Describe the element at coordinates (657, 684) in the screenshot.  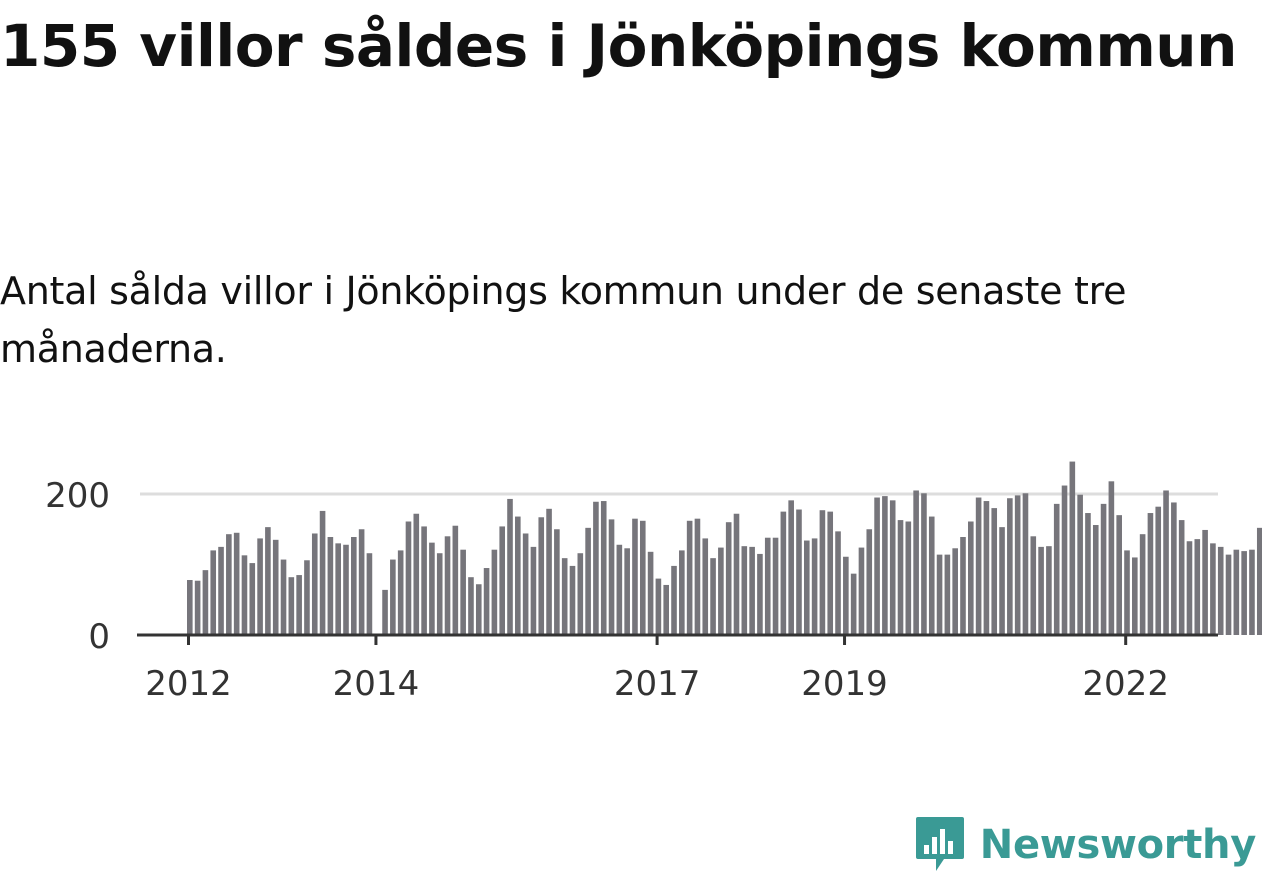
I see `x-tick-label: 2017` at that location.